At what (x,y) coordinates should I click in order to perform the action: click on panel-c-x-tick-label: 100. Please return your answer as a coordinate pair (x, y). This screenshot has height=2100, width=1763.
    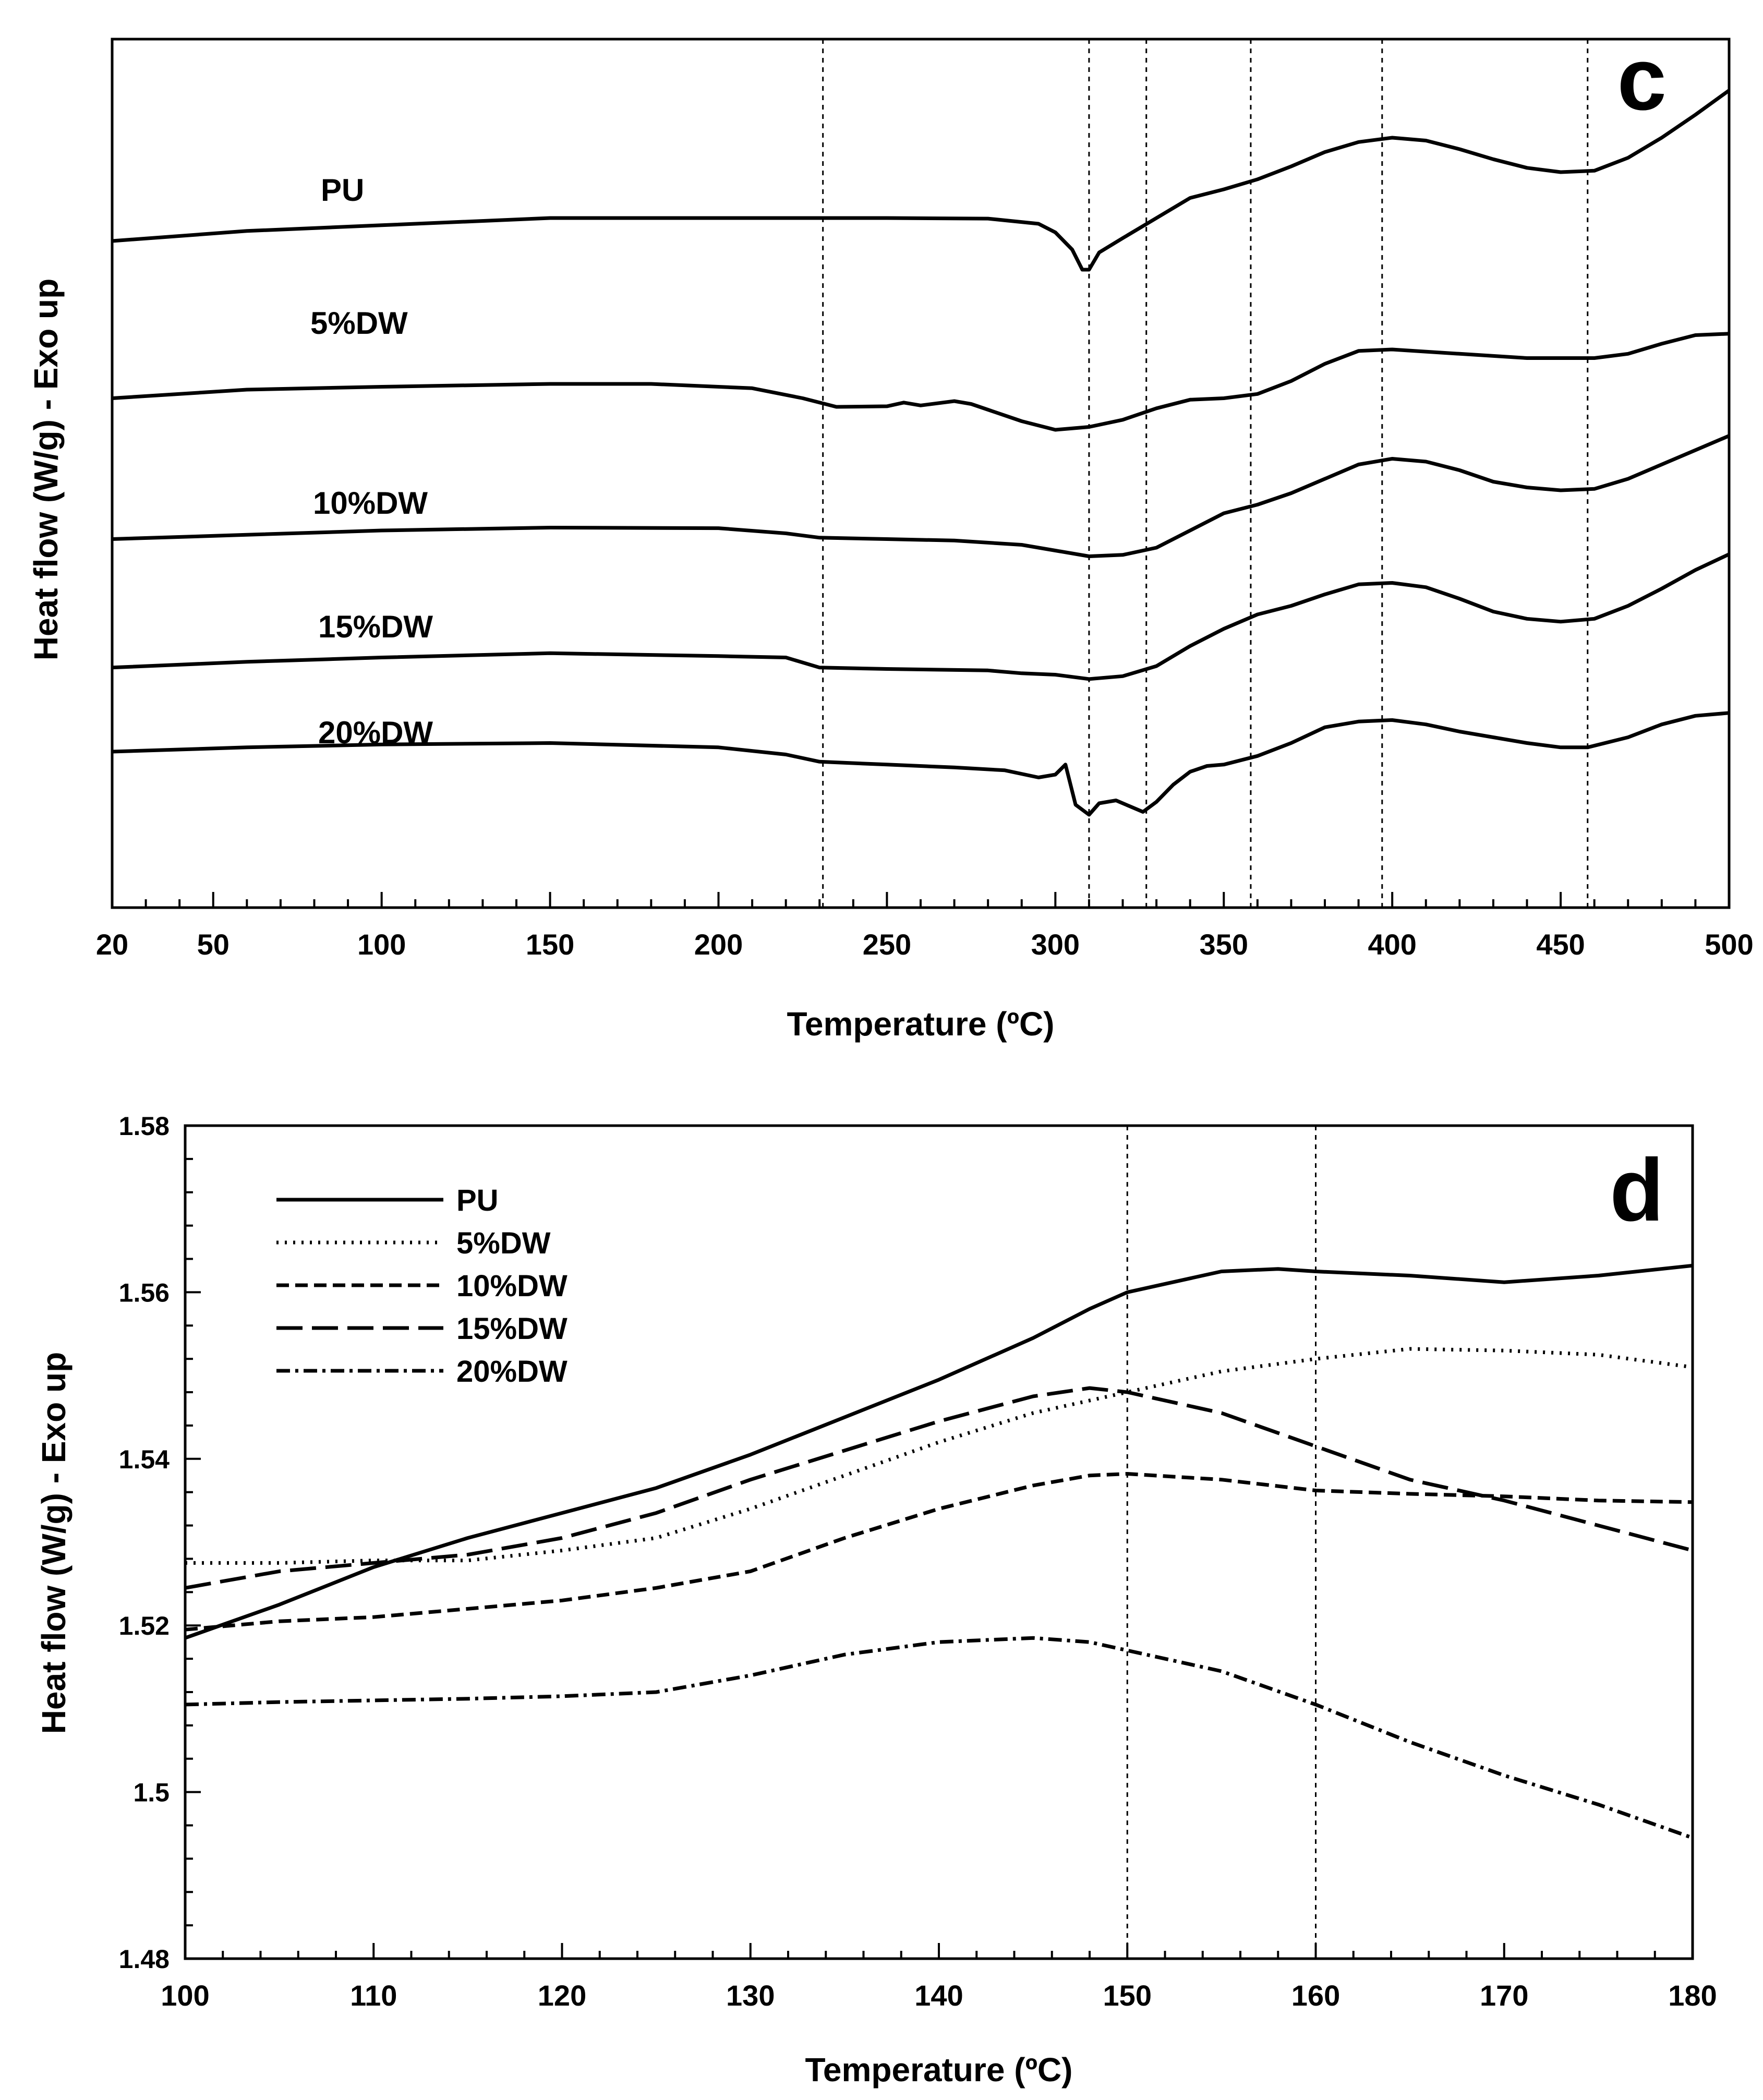
    Looking at the image, I should click on (381, 944).